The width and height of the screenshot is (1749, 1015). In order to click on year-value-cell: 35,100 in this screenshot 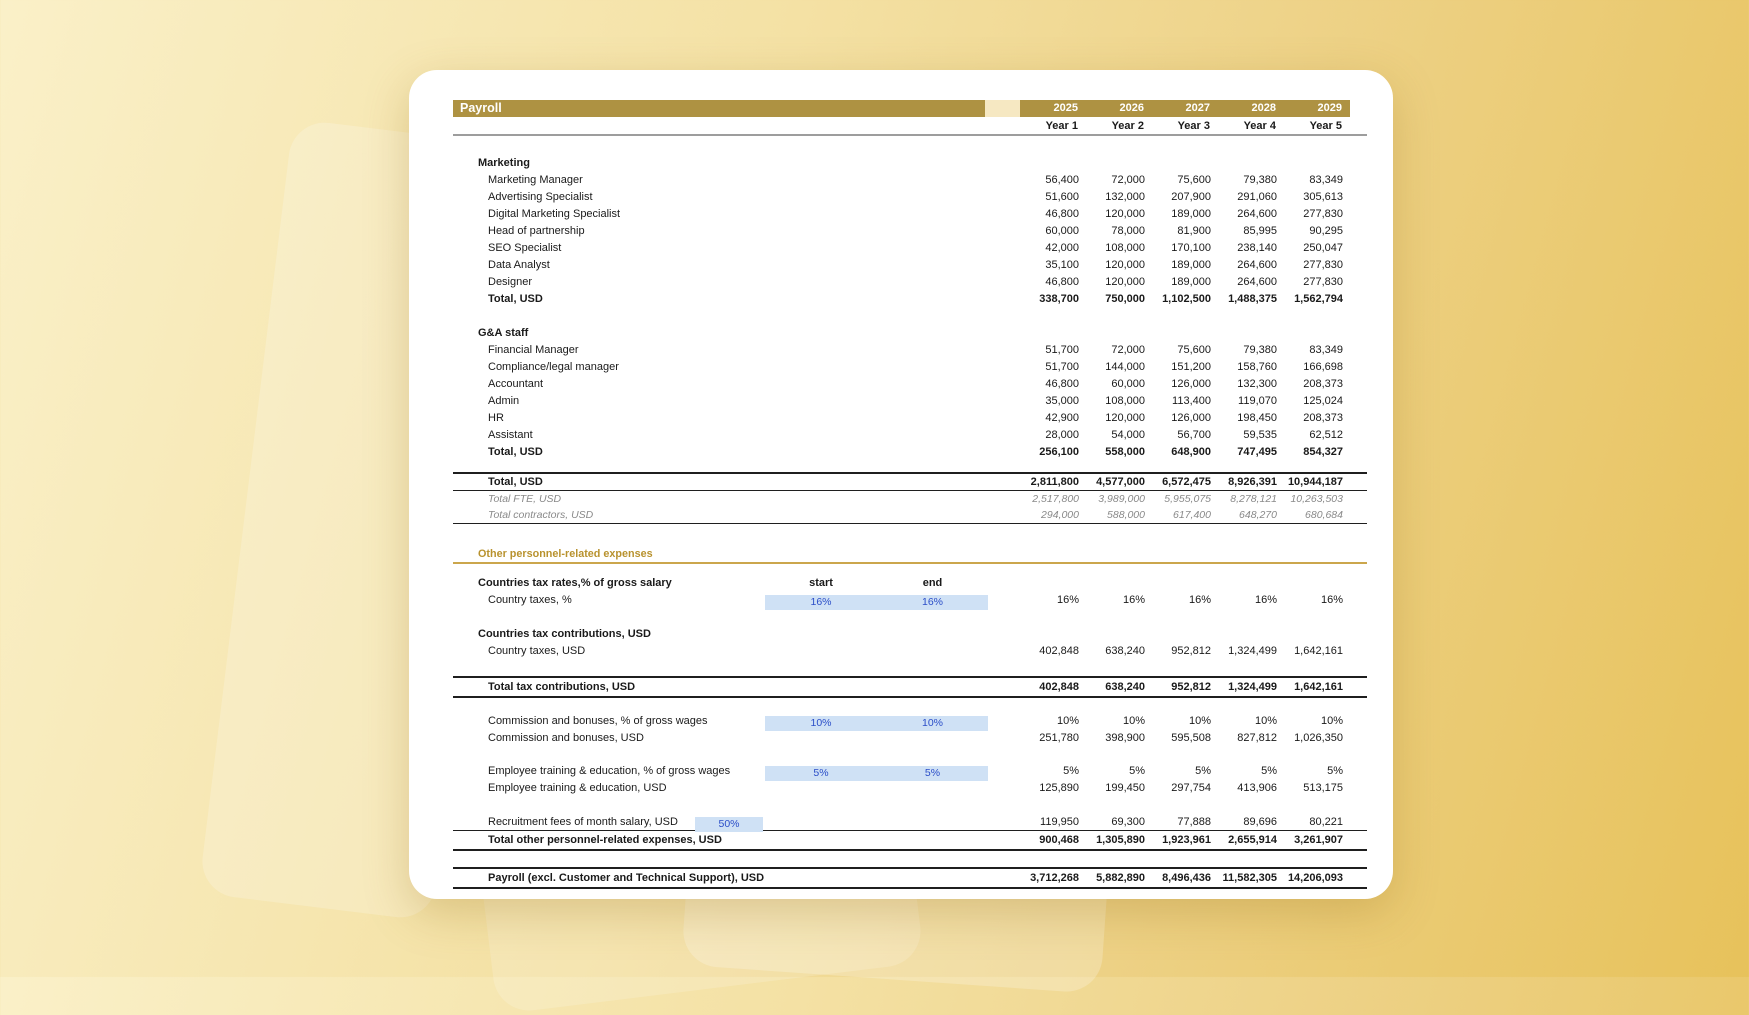, I will do `click(1062, 264)`.